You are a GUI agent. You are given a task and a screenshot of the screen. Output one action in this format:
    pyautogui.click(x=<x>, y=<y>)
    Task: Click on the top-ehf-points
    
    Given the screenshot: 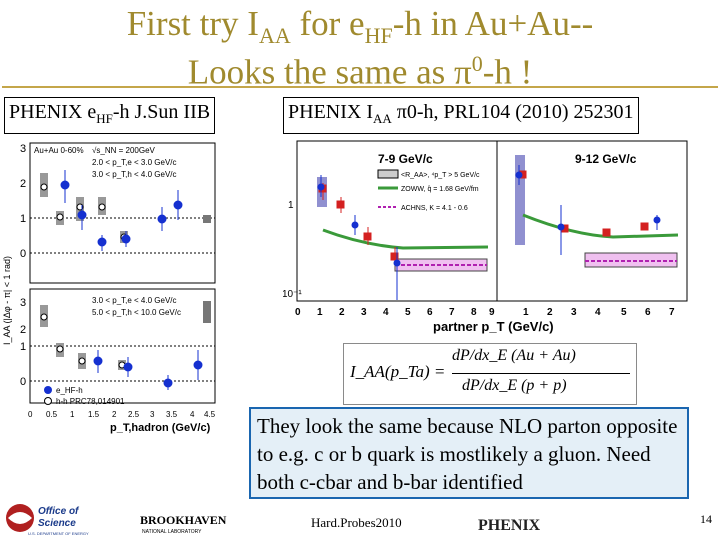 What is the action you would take?
    pyautogui.click(x=121, y=210)
    